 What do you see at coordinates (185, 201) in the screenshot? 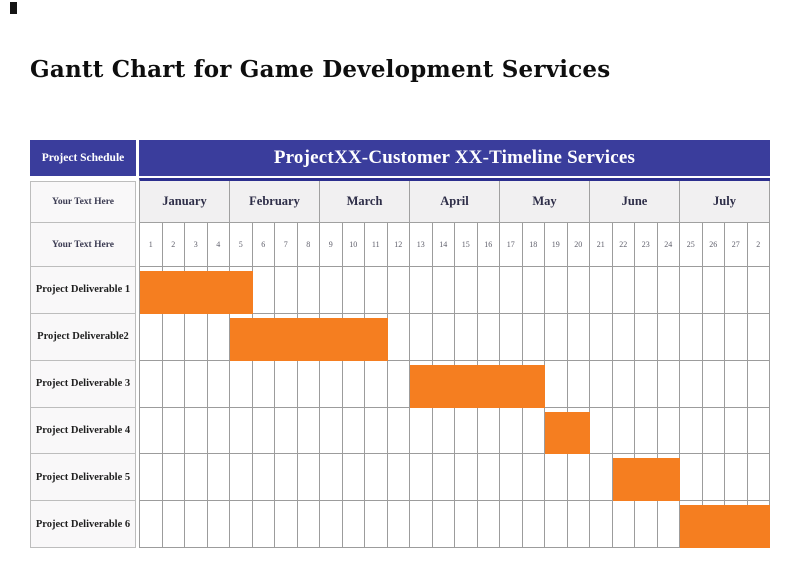
I see `month-cell: January` at bounding box center [185, 201].